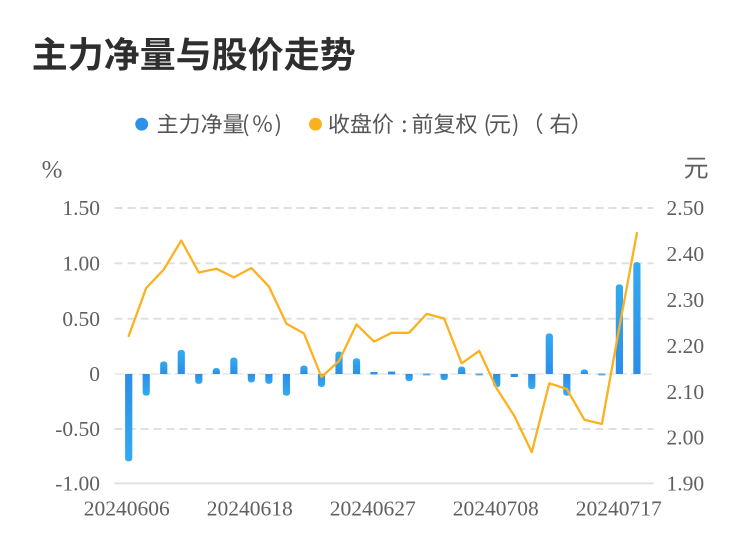 The height and width of the screenshot is (558, 750). What do you see at coordinates (619, 509) in the screenshot?
I see `svg-text: 20240717` at bounding box center [619, 509].